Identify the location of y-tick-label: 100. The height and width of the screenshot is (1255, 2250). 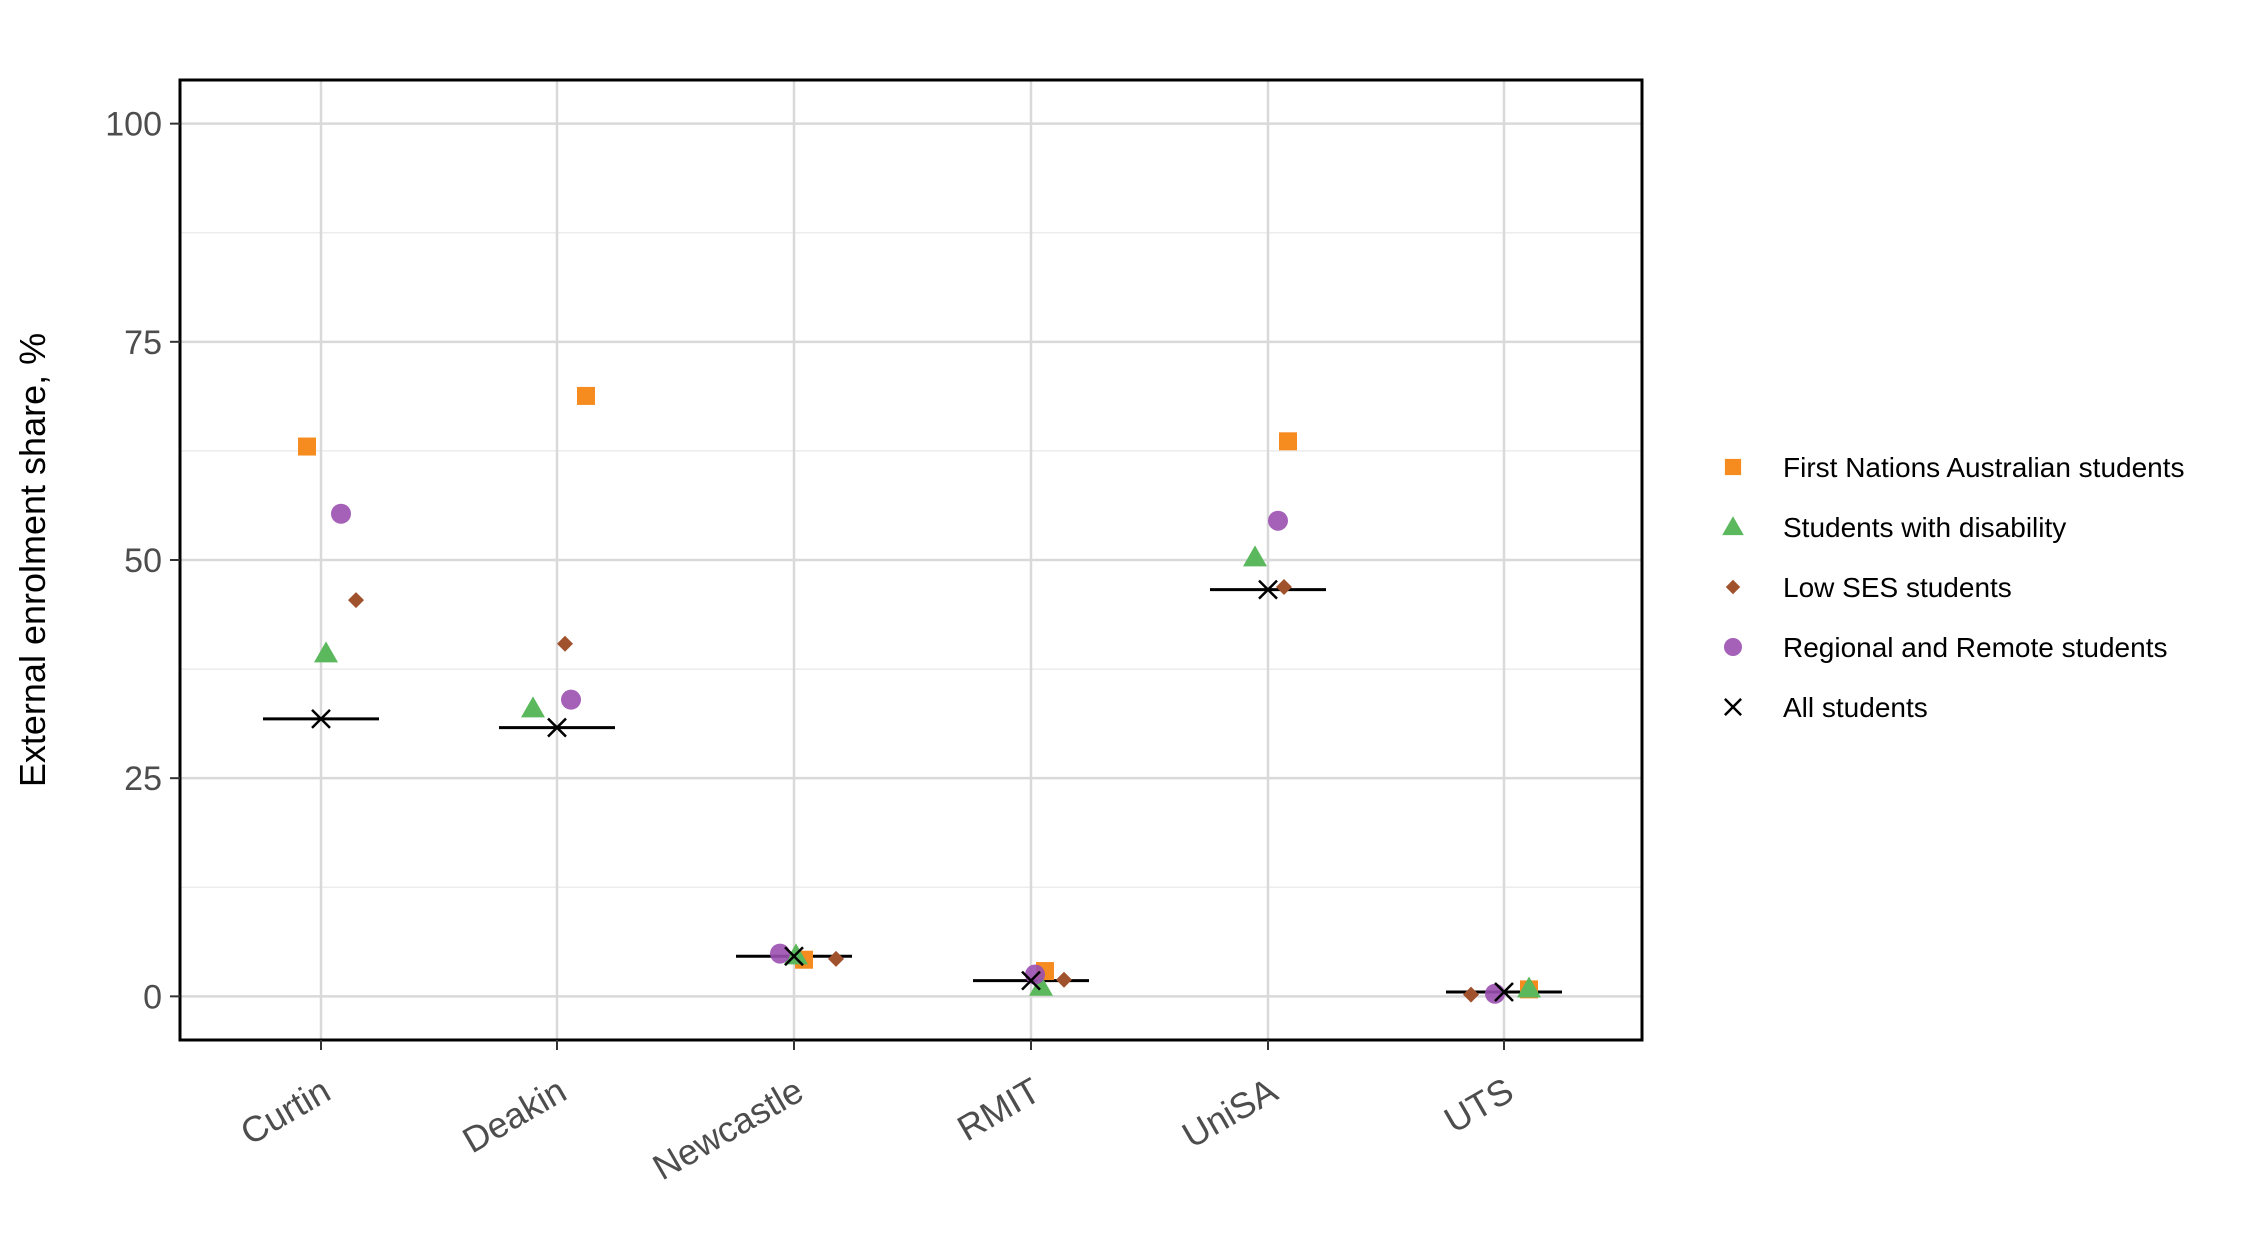
(133, 125).